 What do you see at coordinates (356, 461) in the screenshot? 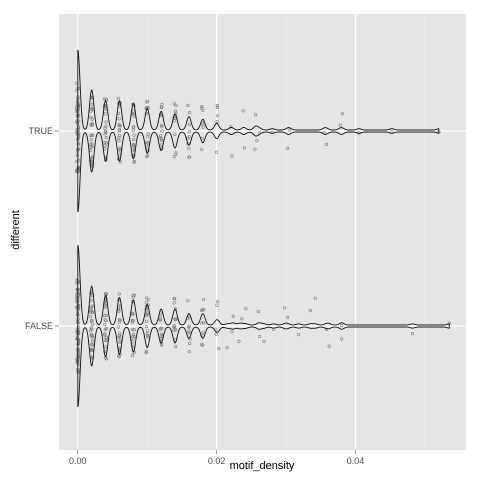
I see `x-tick-label: 0.04` at bounding box center [356, 461].